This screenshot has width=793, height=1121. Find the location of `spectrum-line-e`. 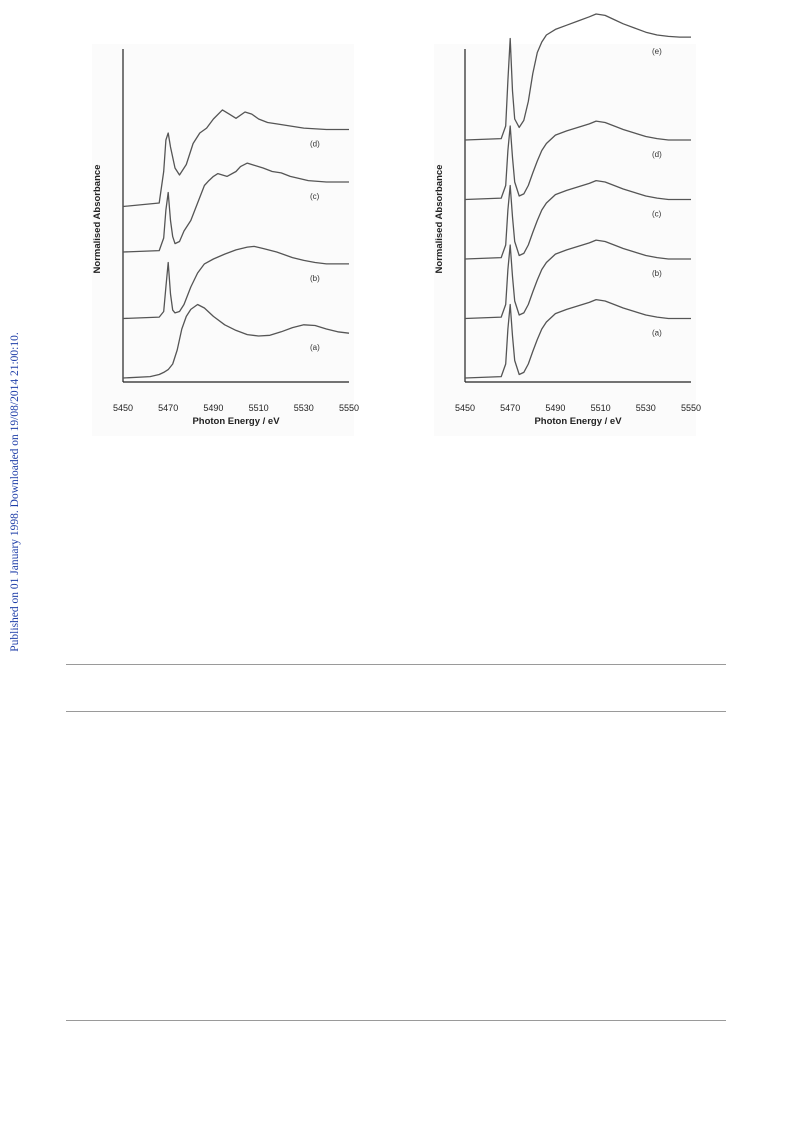

spectrum-line-e is located at coordinates (577, 77).